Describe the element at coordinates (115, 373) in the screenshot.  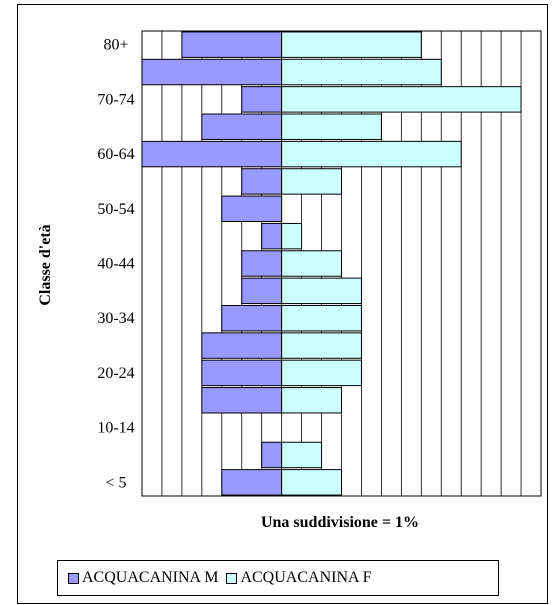
I see `y-tick-label: 20-24` at that location.